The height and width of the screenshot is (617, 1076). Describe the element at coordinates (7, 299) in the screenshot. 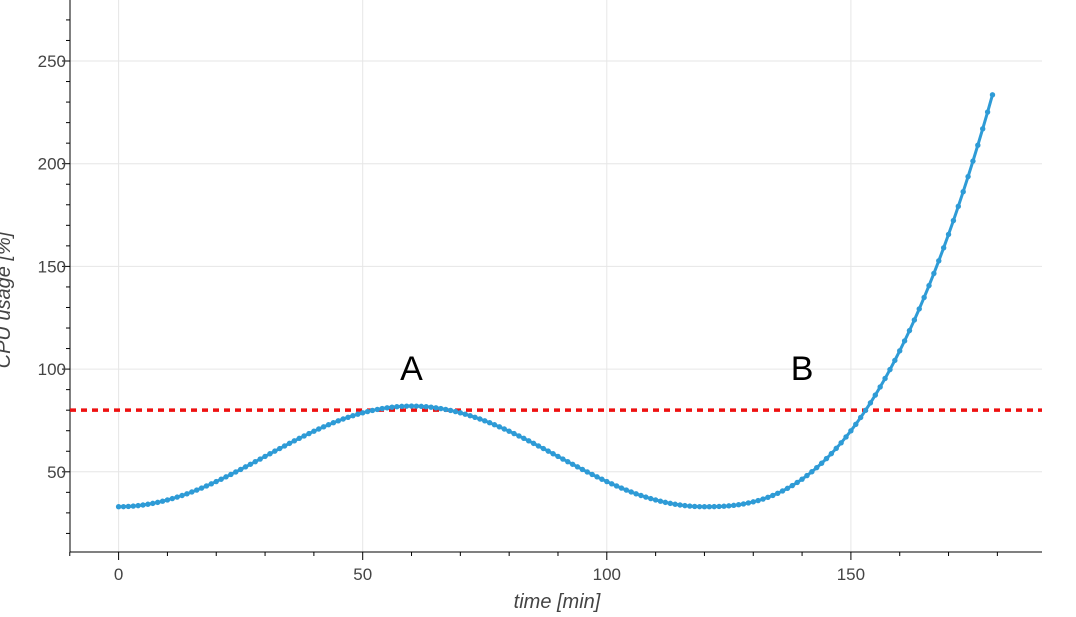

I see `y-axis-label: CPU usage [%]` at that location.